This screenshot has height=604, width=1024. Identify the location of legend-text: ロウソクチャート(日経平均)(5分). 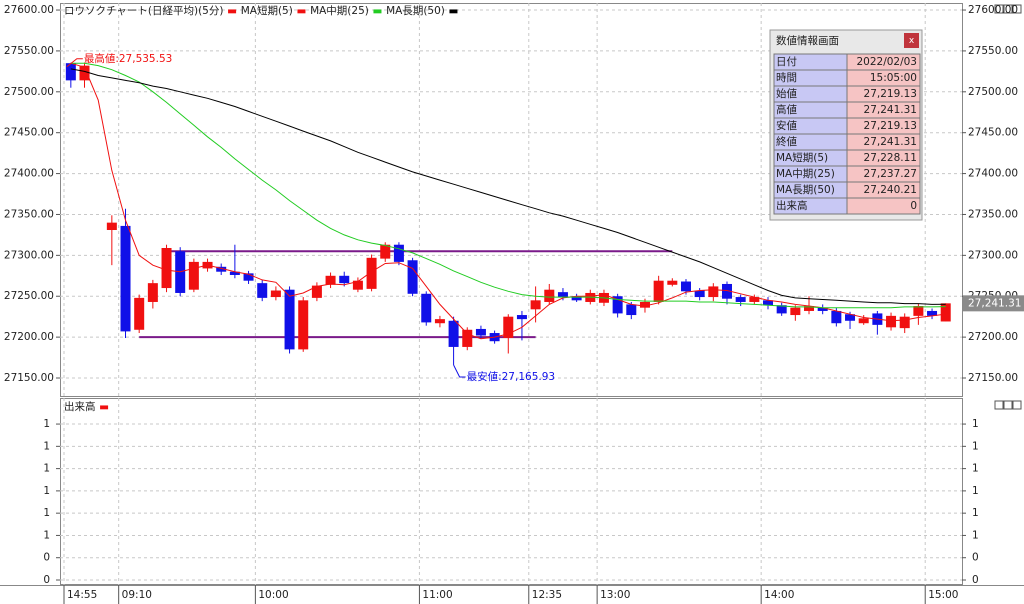
(143, 10).